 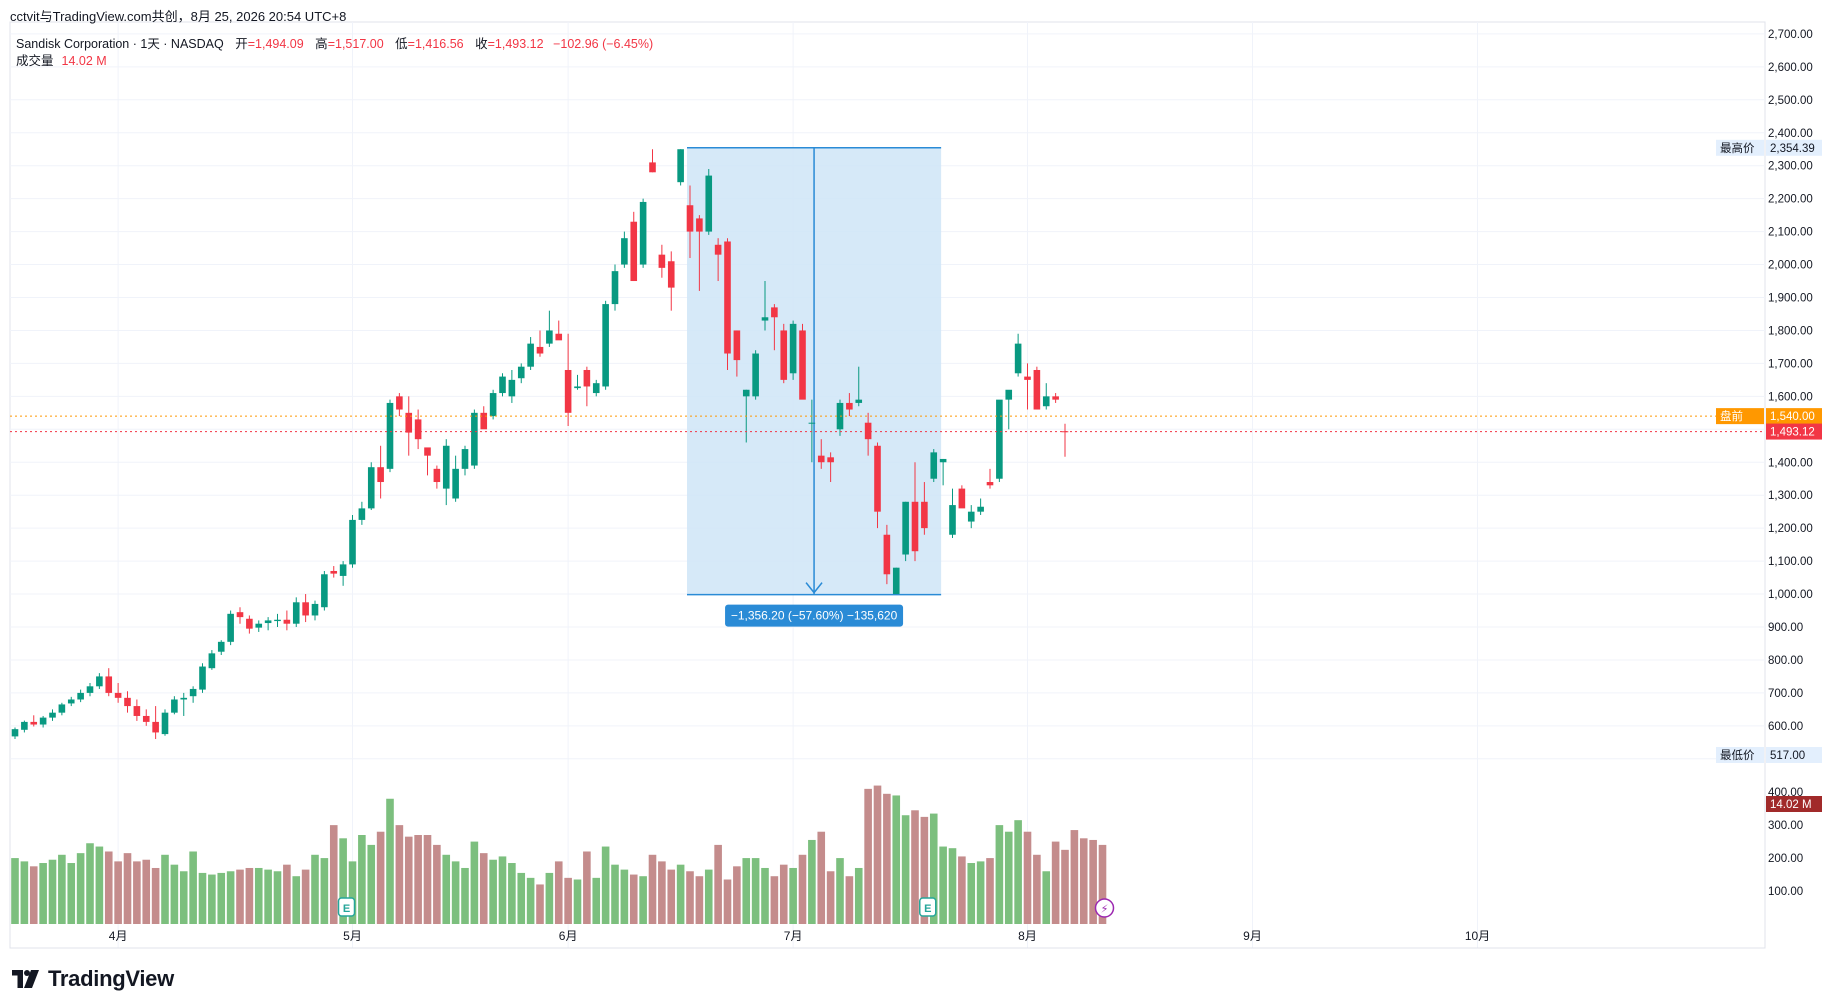 I want to click on close-value: =1,493.12, so click(x=515, y=44).